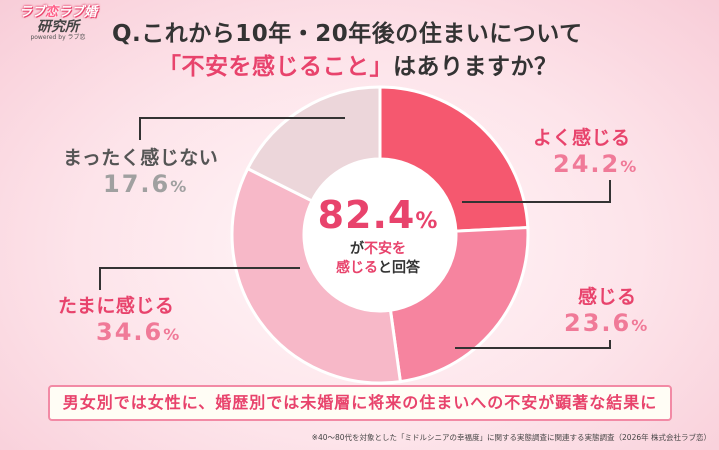 The width and height of the screenshot is (719, 450). What do you see at coordinates (459, 304) in the screenshot?
I see `slice-kanjiru` at bounding box center [459, 304].